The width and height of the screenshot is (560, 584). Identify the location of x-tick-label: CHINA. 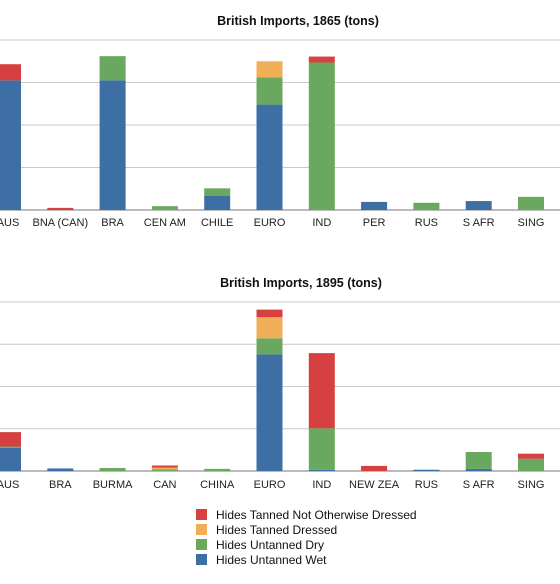
(217, 485).